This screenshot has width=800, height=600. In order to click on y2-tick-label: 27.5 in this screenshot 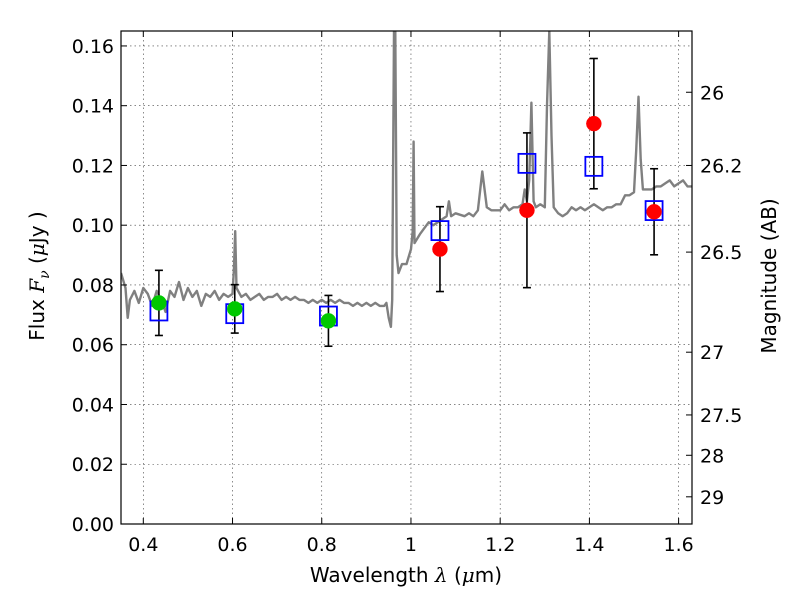, I will do `click(721, 416)`.